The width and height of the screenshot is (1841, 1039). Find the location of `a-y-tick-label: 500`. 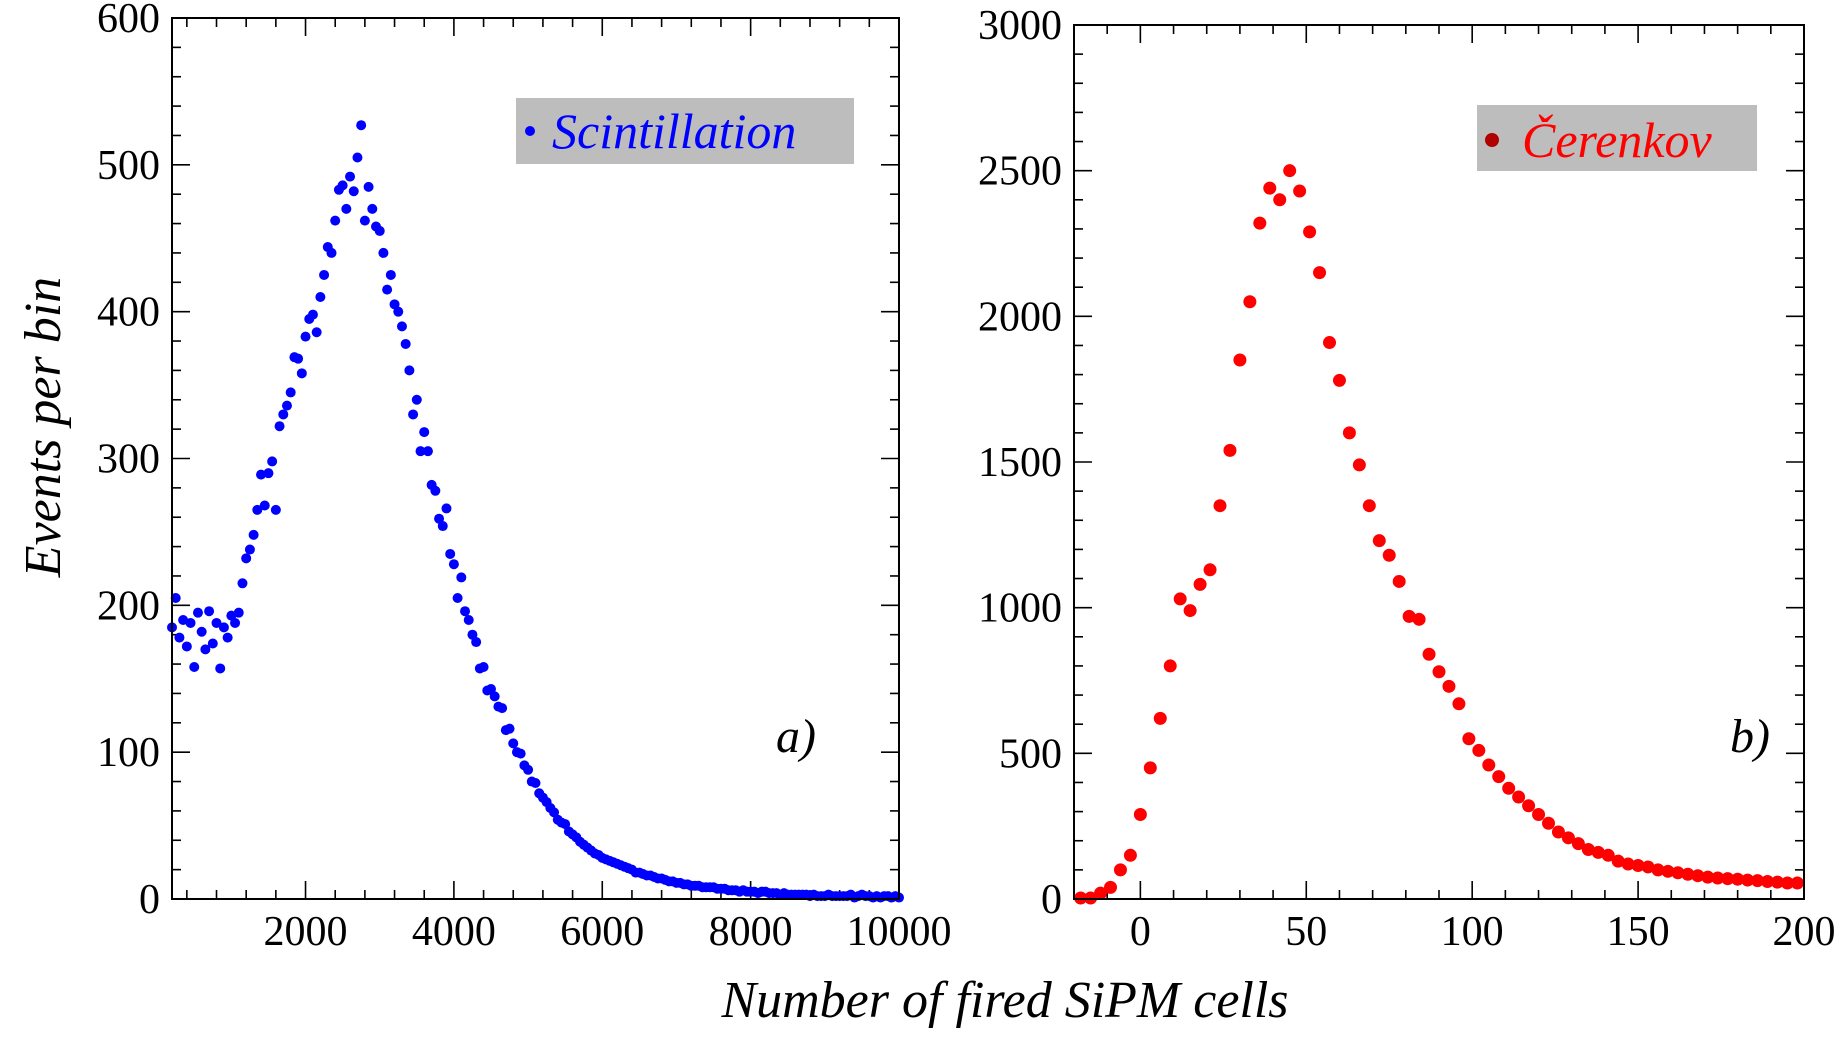

a-y-tick-label: 500 is located at coordinates (128, 166).